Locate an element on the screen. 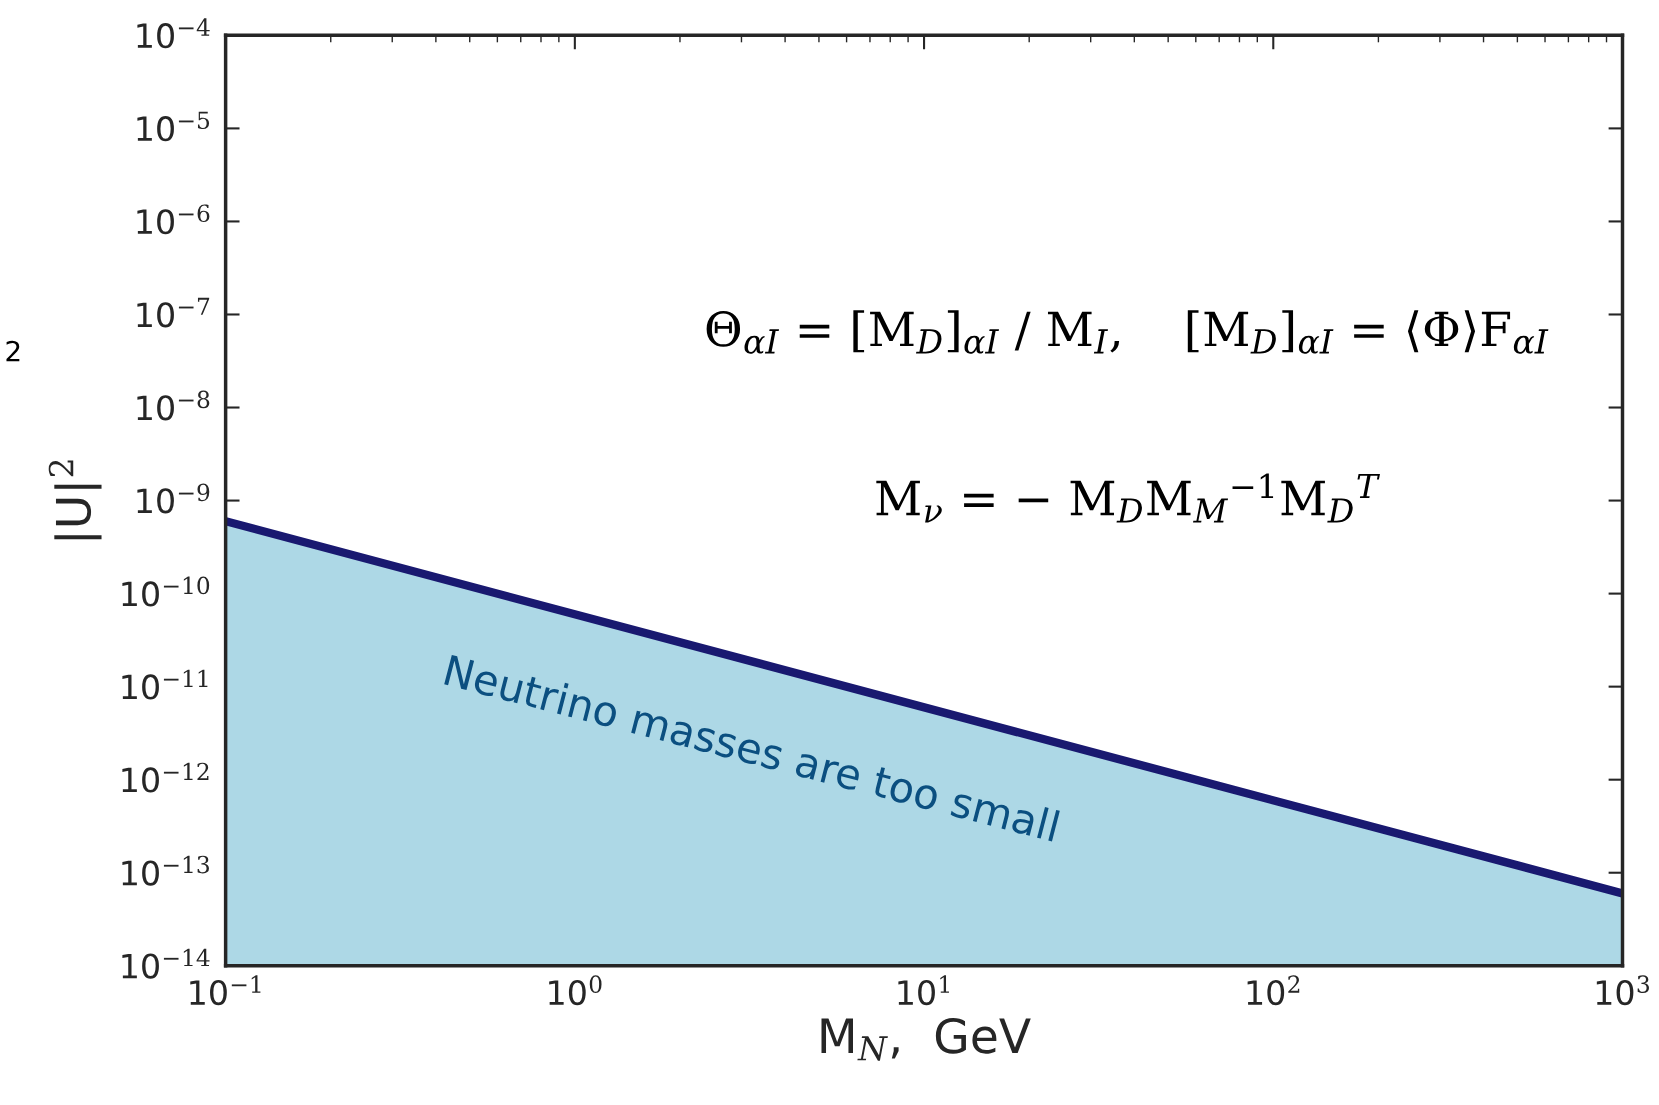 Image resolution: width=1659 pixels, height=1105 pixels. y-tick-label: 10$^{−6}$ is located at coordinates (173, 219).